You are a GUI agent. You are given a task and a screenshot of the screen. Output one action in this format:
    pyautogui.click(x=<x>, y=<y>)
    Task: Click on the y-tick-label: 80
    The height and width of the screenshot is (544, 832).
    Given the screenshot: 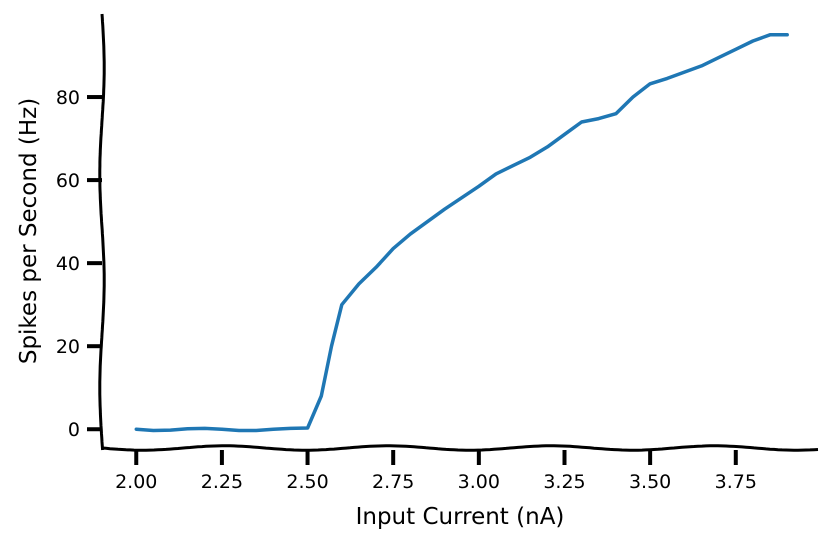 What is the action you would take?
    pyautogui.click(x=68, y=98)
    